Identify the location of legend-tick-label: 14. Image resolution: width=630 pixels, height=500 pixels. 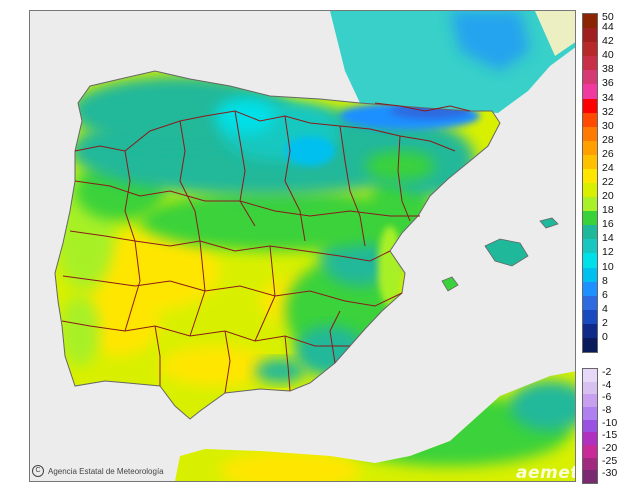
(608, 238).